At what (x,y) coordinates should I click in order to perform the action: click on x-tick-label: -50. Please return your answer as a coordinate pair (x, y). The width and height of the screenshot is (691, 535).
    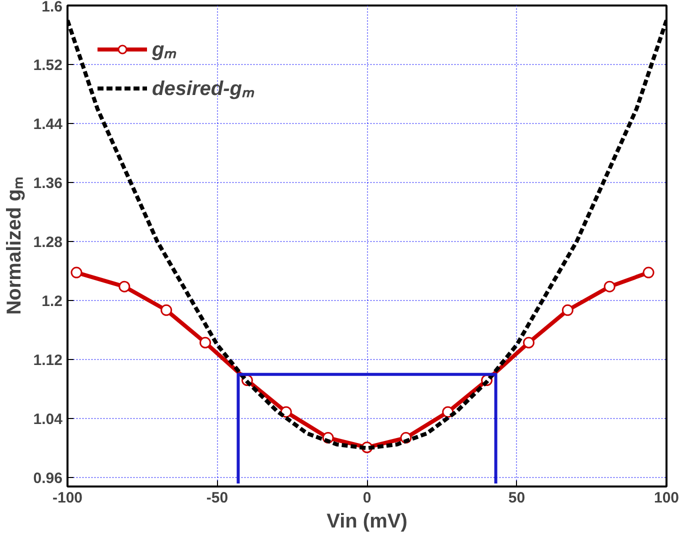
    Looking at the image, I should click on (217, 498).